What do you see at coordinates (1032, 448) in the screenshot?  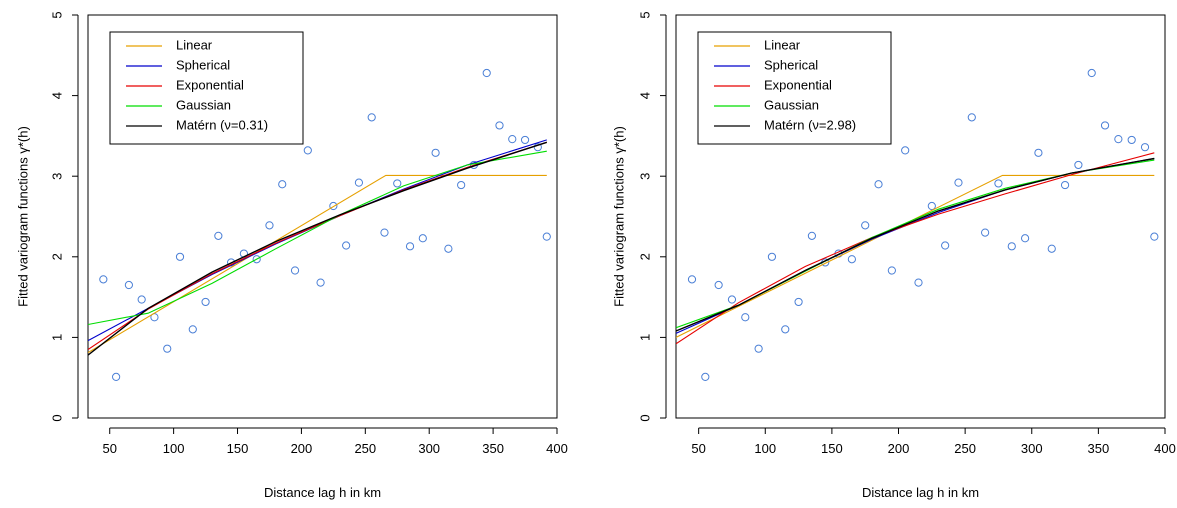 I see `x-tick-label: 300` at bounding box center [1032, 448].